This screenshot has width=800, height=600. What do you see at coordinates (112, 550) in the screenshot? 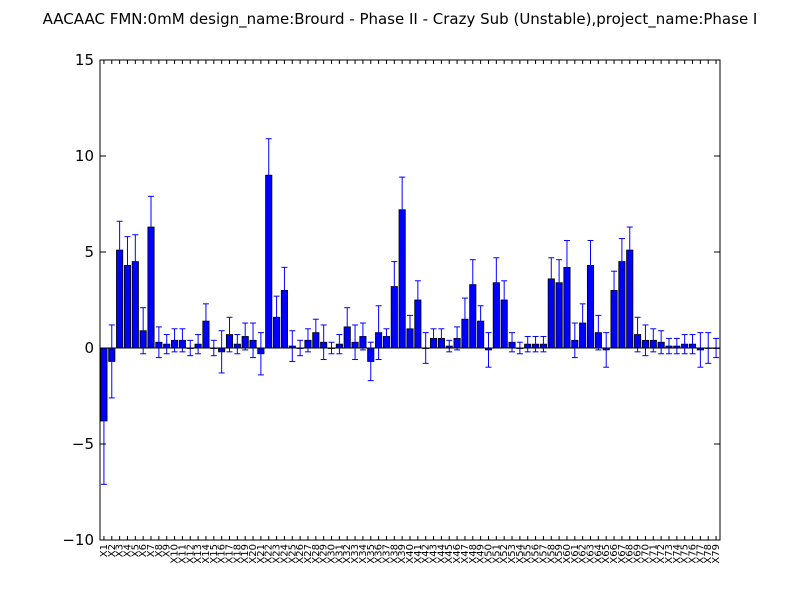
I see `x-tick-label: X2` at bounding box center [112, 550].